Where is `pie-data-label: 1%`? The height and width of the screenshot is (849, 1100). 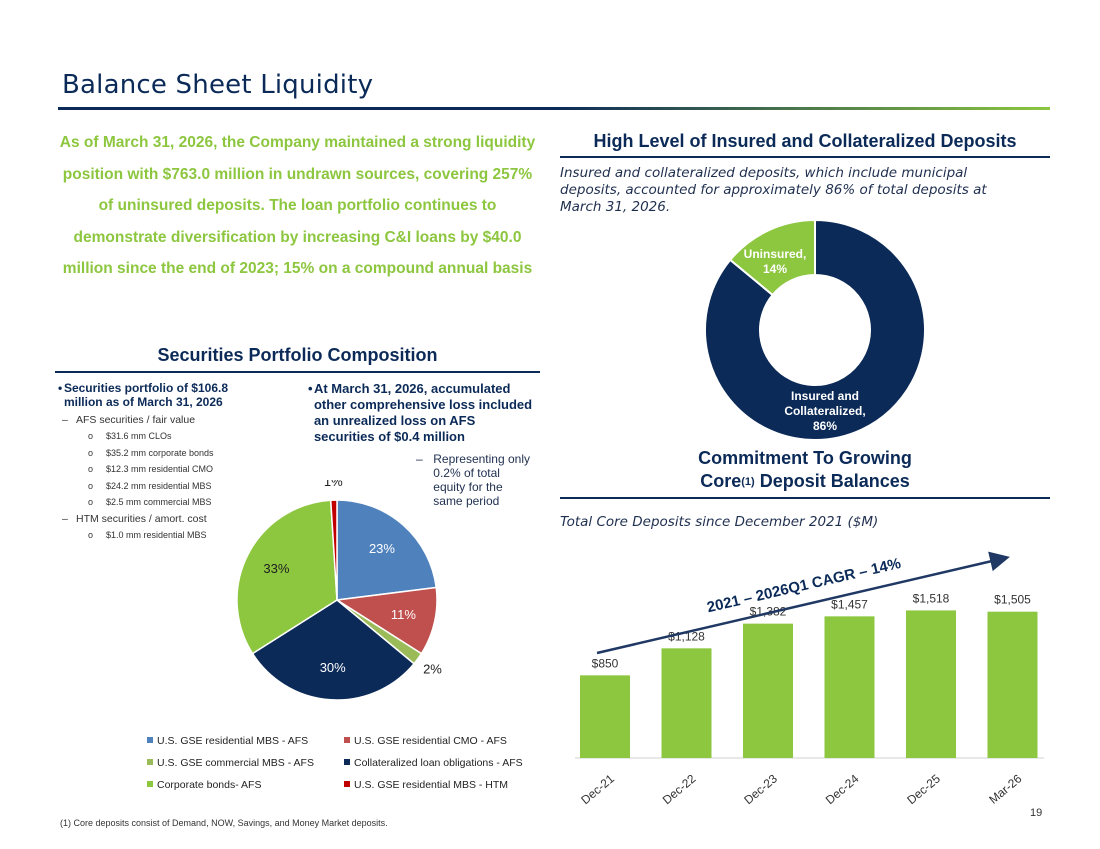
pie-data-label: 1% is located at coordinates (333, 484).